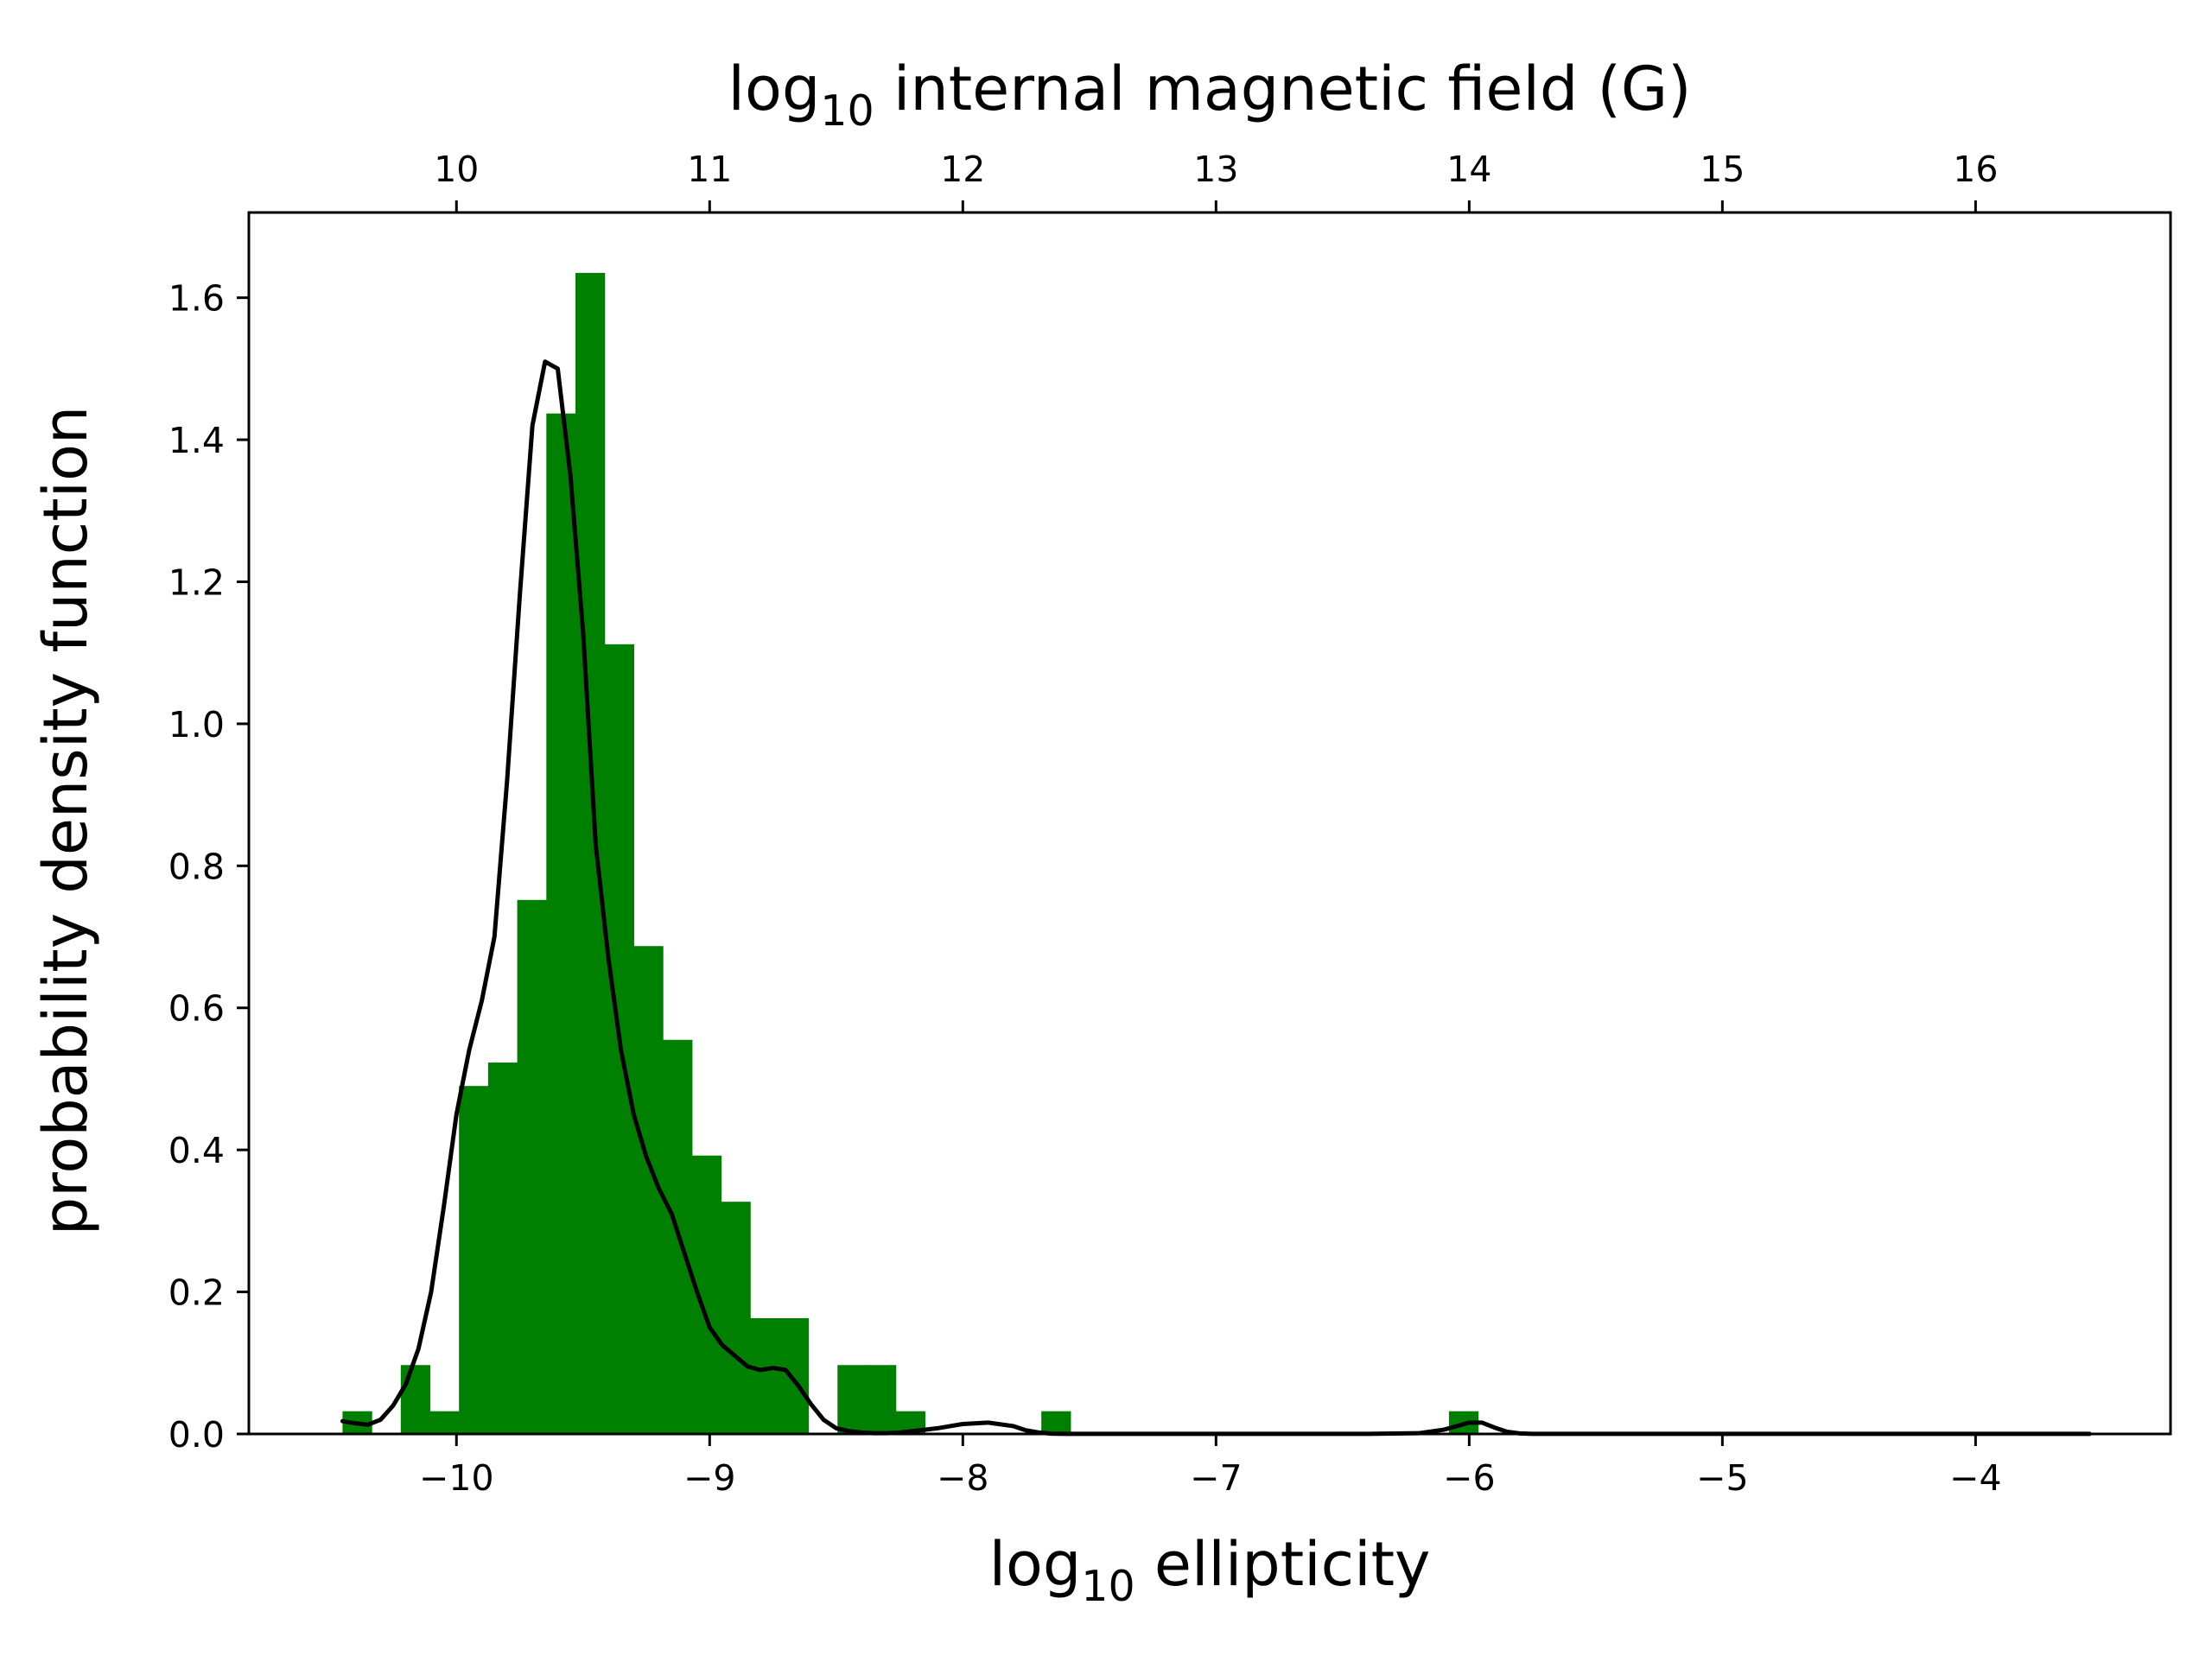  I want to click on x-tick-label: −9, so click(709, 1478).